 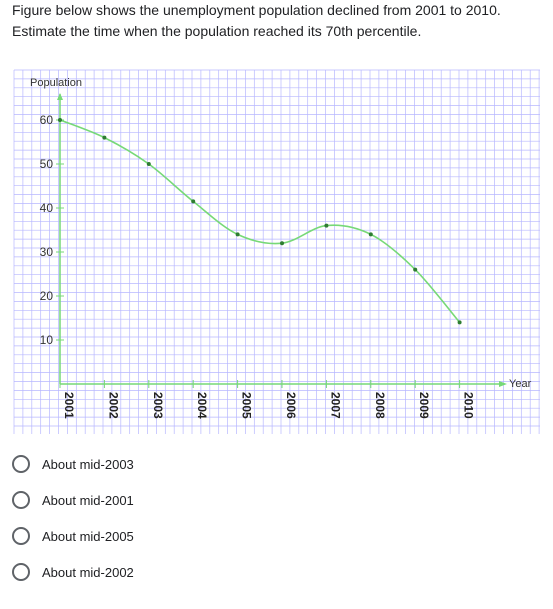 I want to click on option-mid-2001: About mid-2001, so click(x=192, y=500).